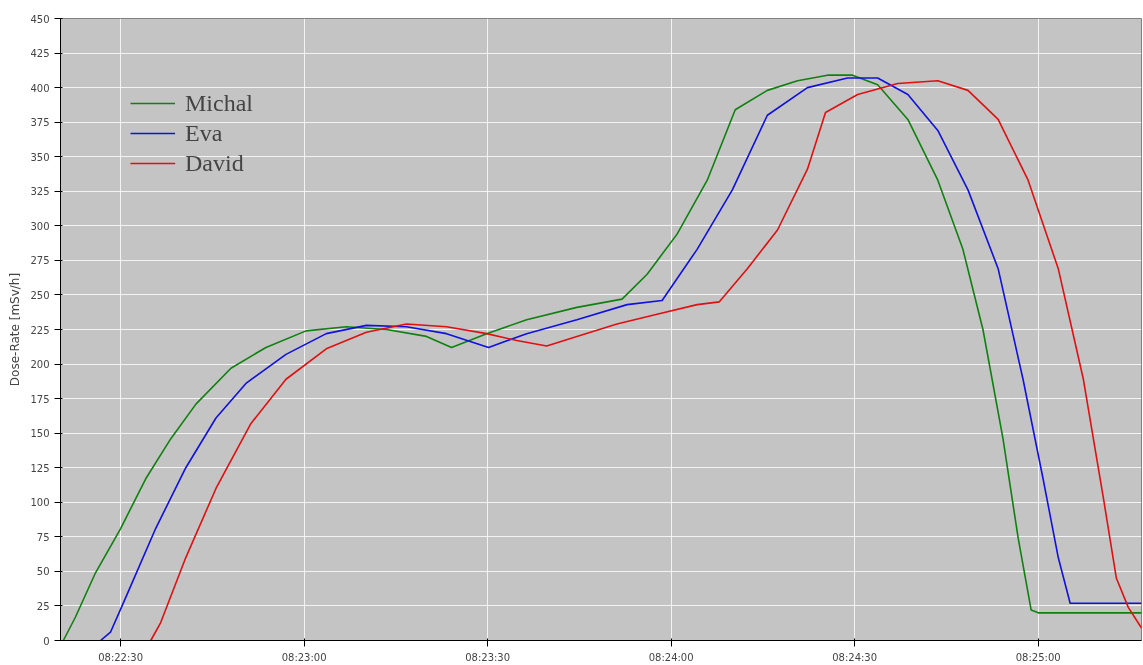 Image resolution: width=1143 pixels, height=665 pixels. I want to click on y-tick-label: 150, so click(40, 434).